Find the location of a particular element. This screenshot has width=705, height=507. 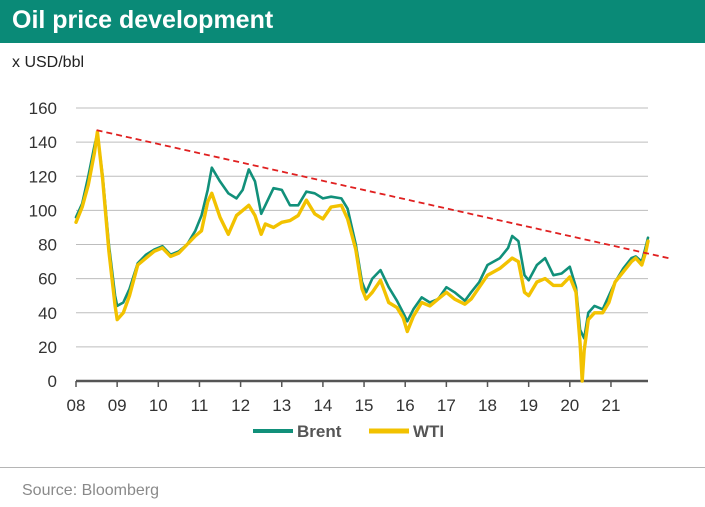

y-tick-label: 0 is located at coordinates (52, 381).